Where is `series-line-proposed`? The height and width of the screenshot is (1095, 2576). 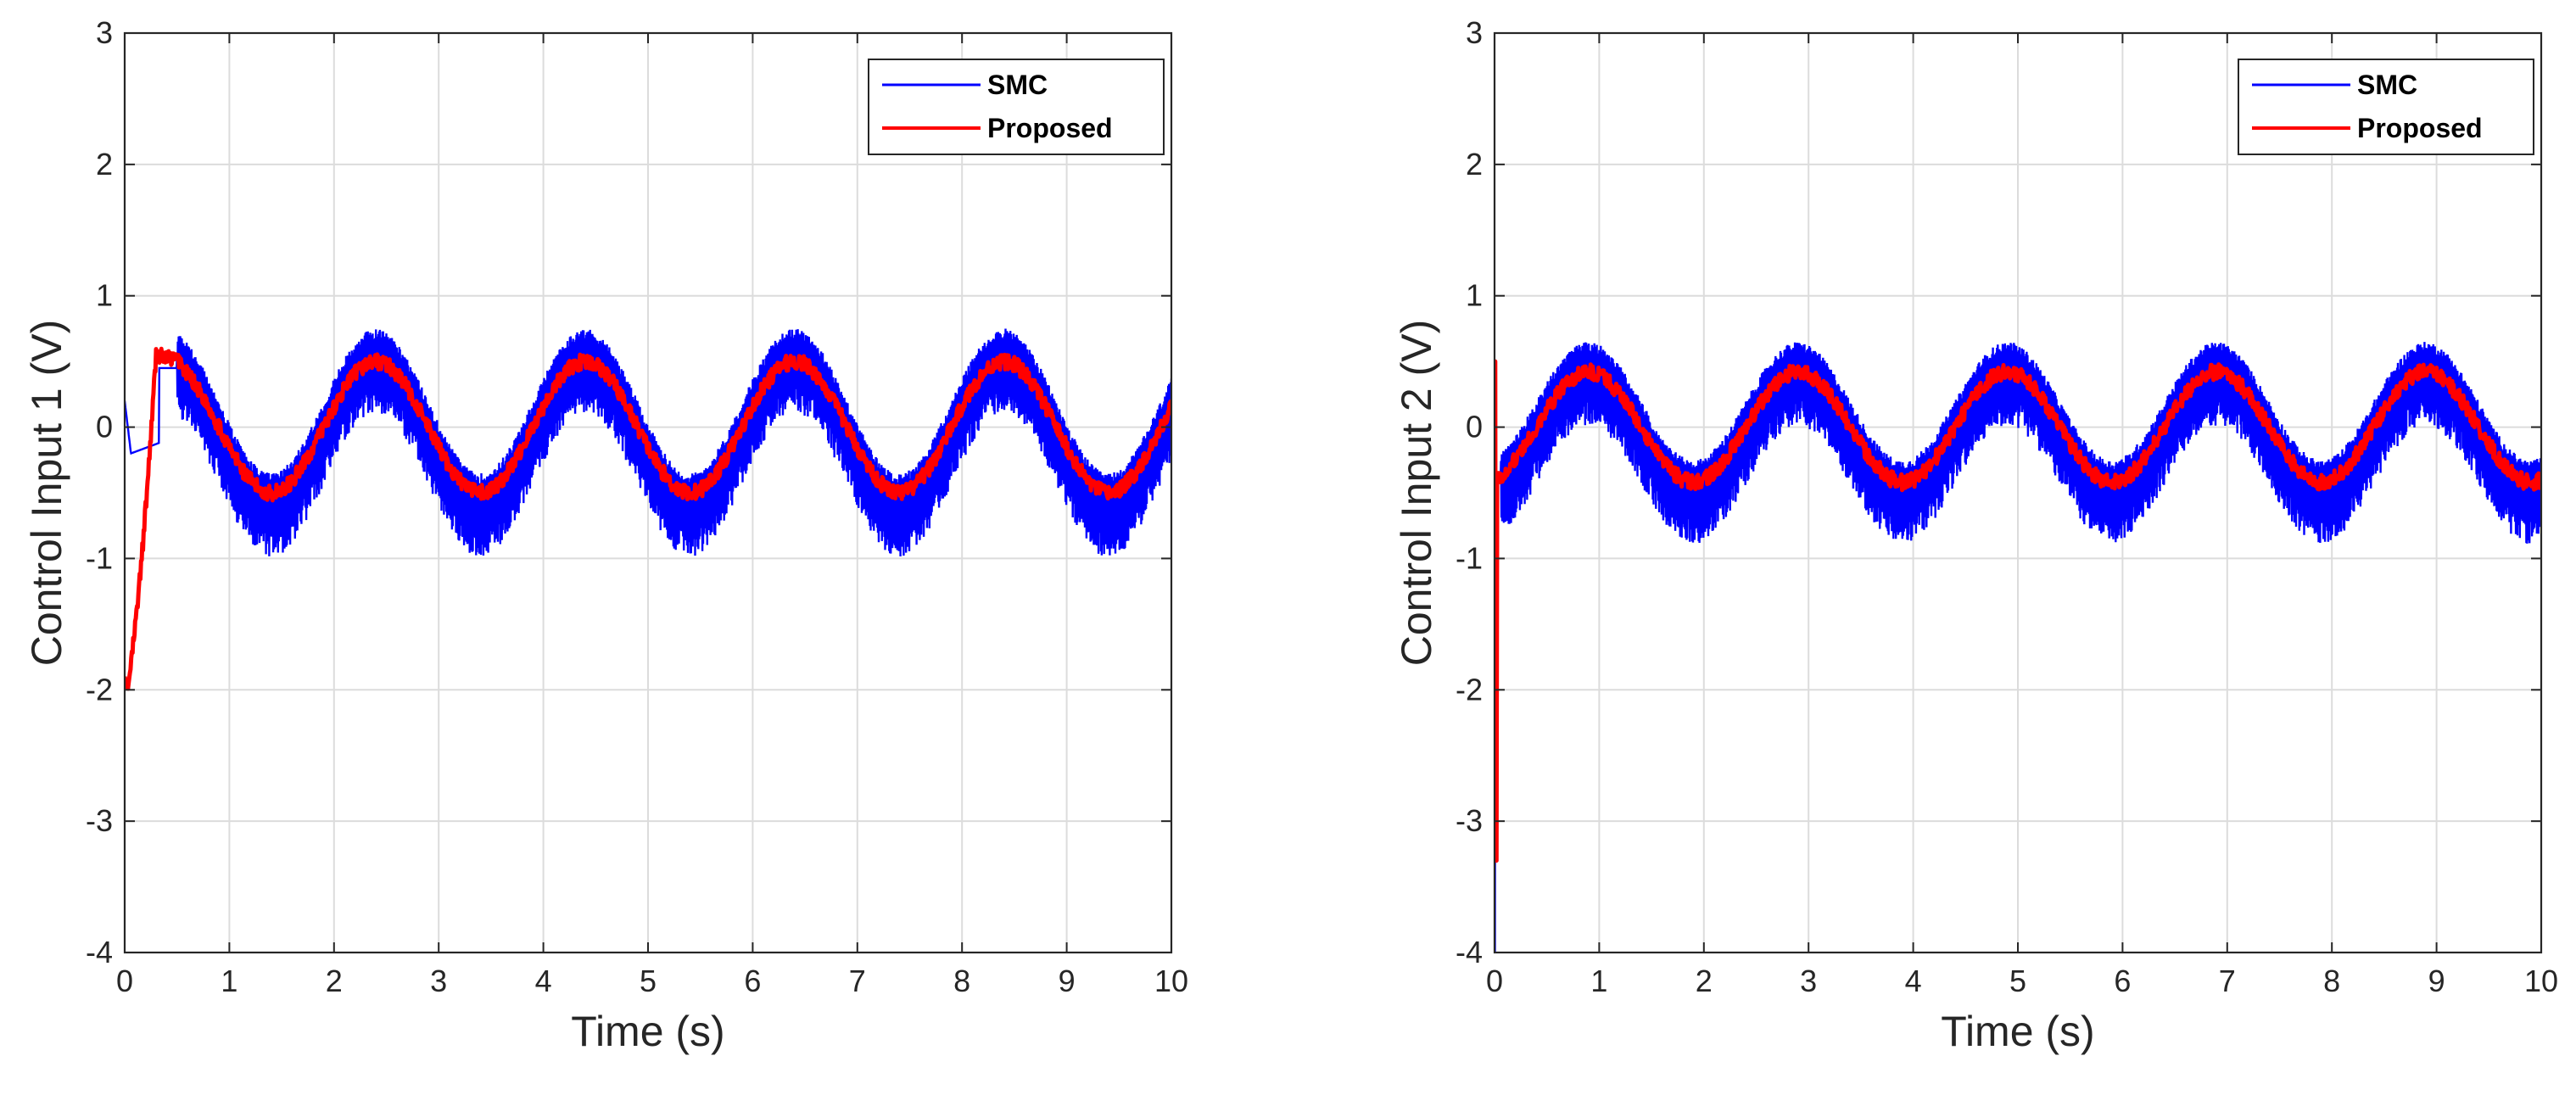
series-line-proposed is located at coordinates (648, 518).